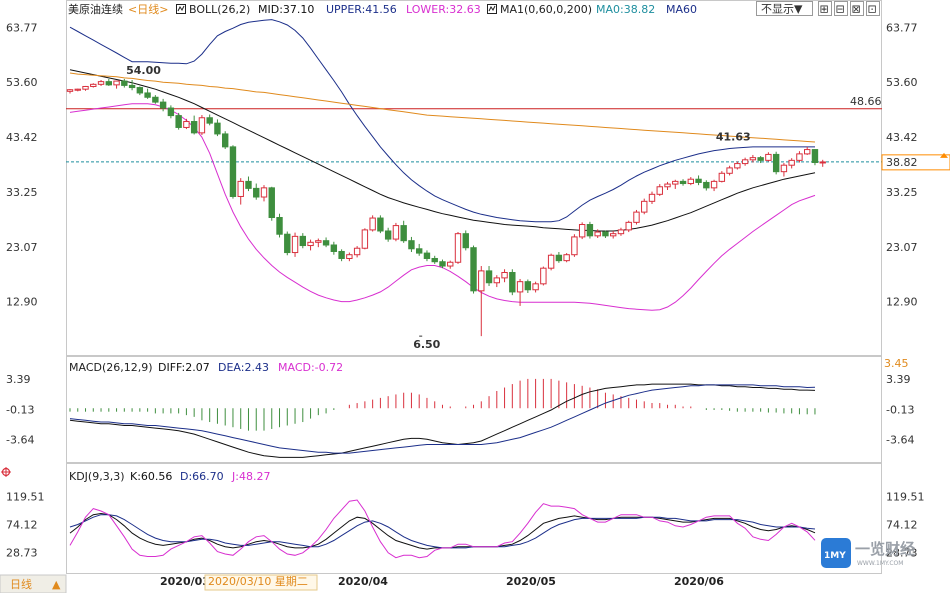 Image resolution: width=950 pixels, height=593 pixels. What do you see at coordinates (56, 584) in the screenshot?
I see `period-switch-arrow: ▲` at bounding box center [56, 584].